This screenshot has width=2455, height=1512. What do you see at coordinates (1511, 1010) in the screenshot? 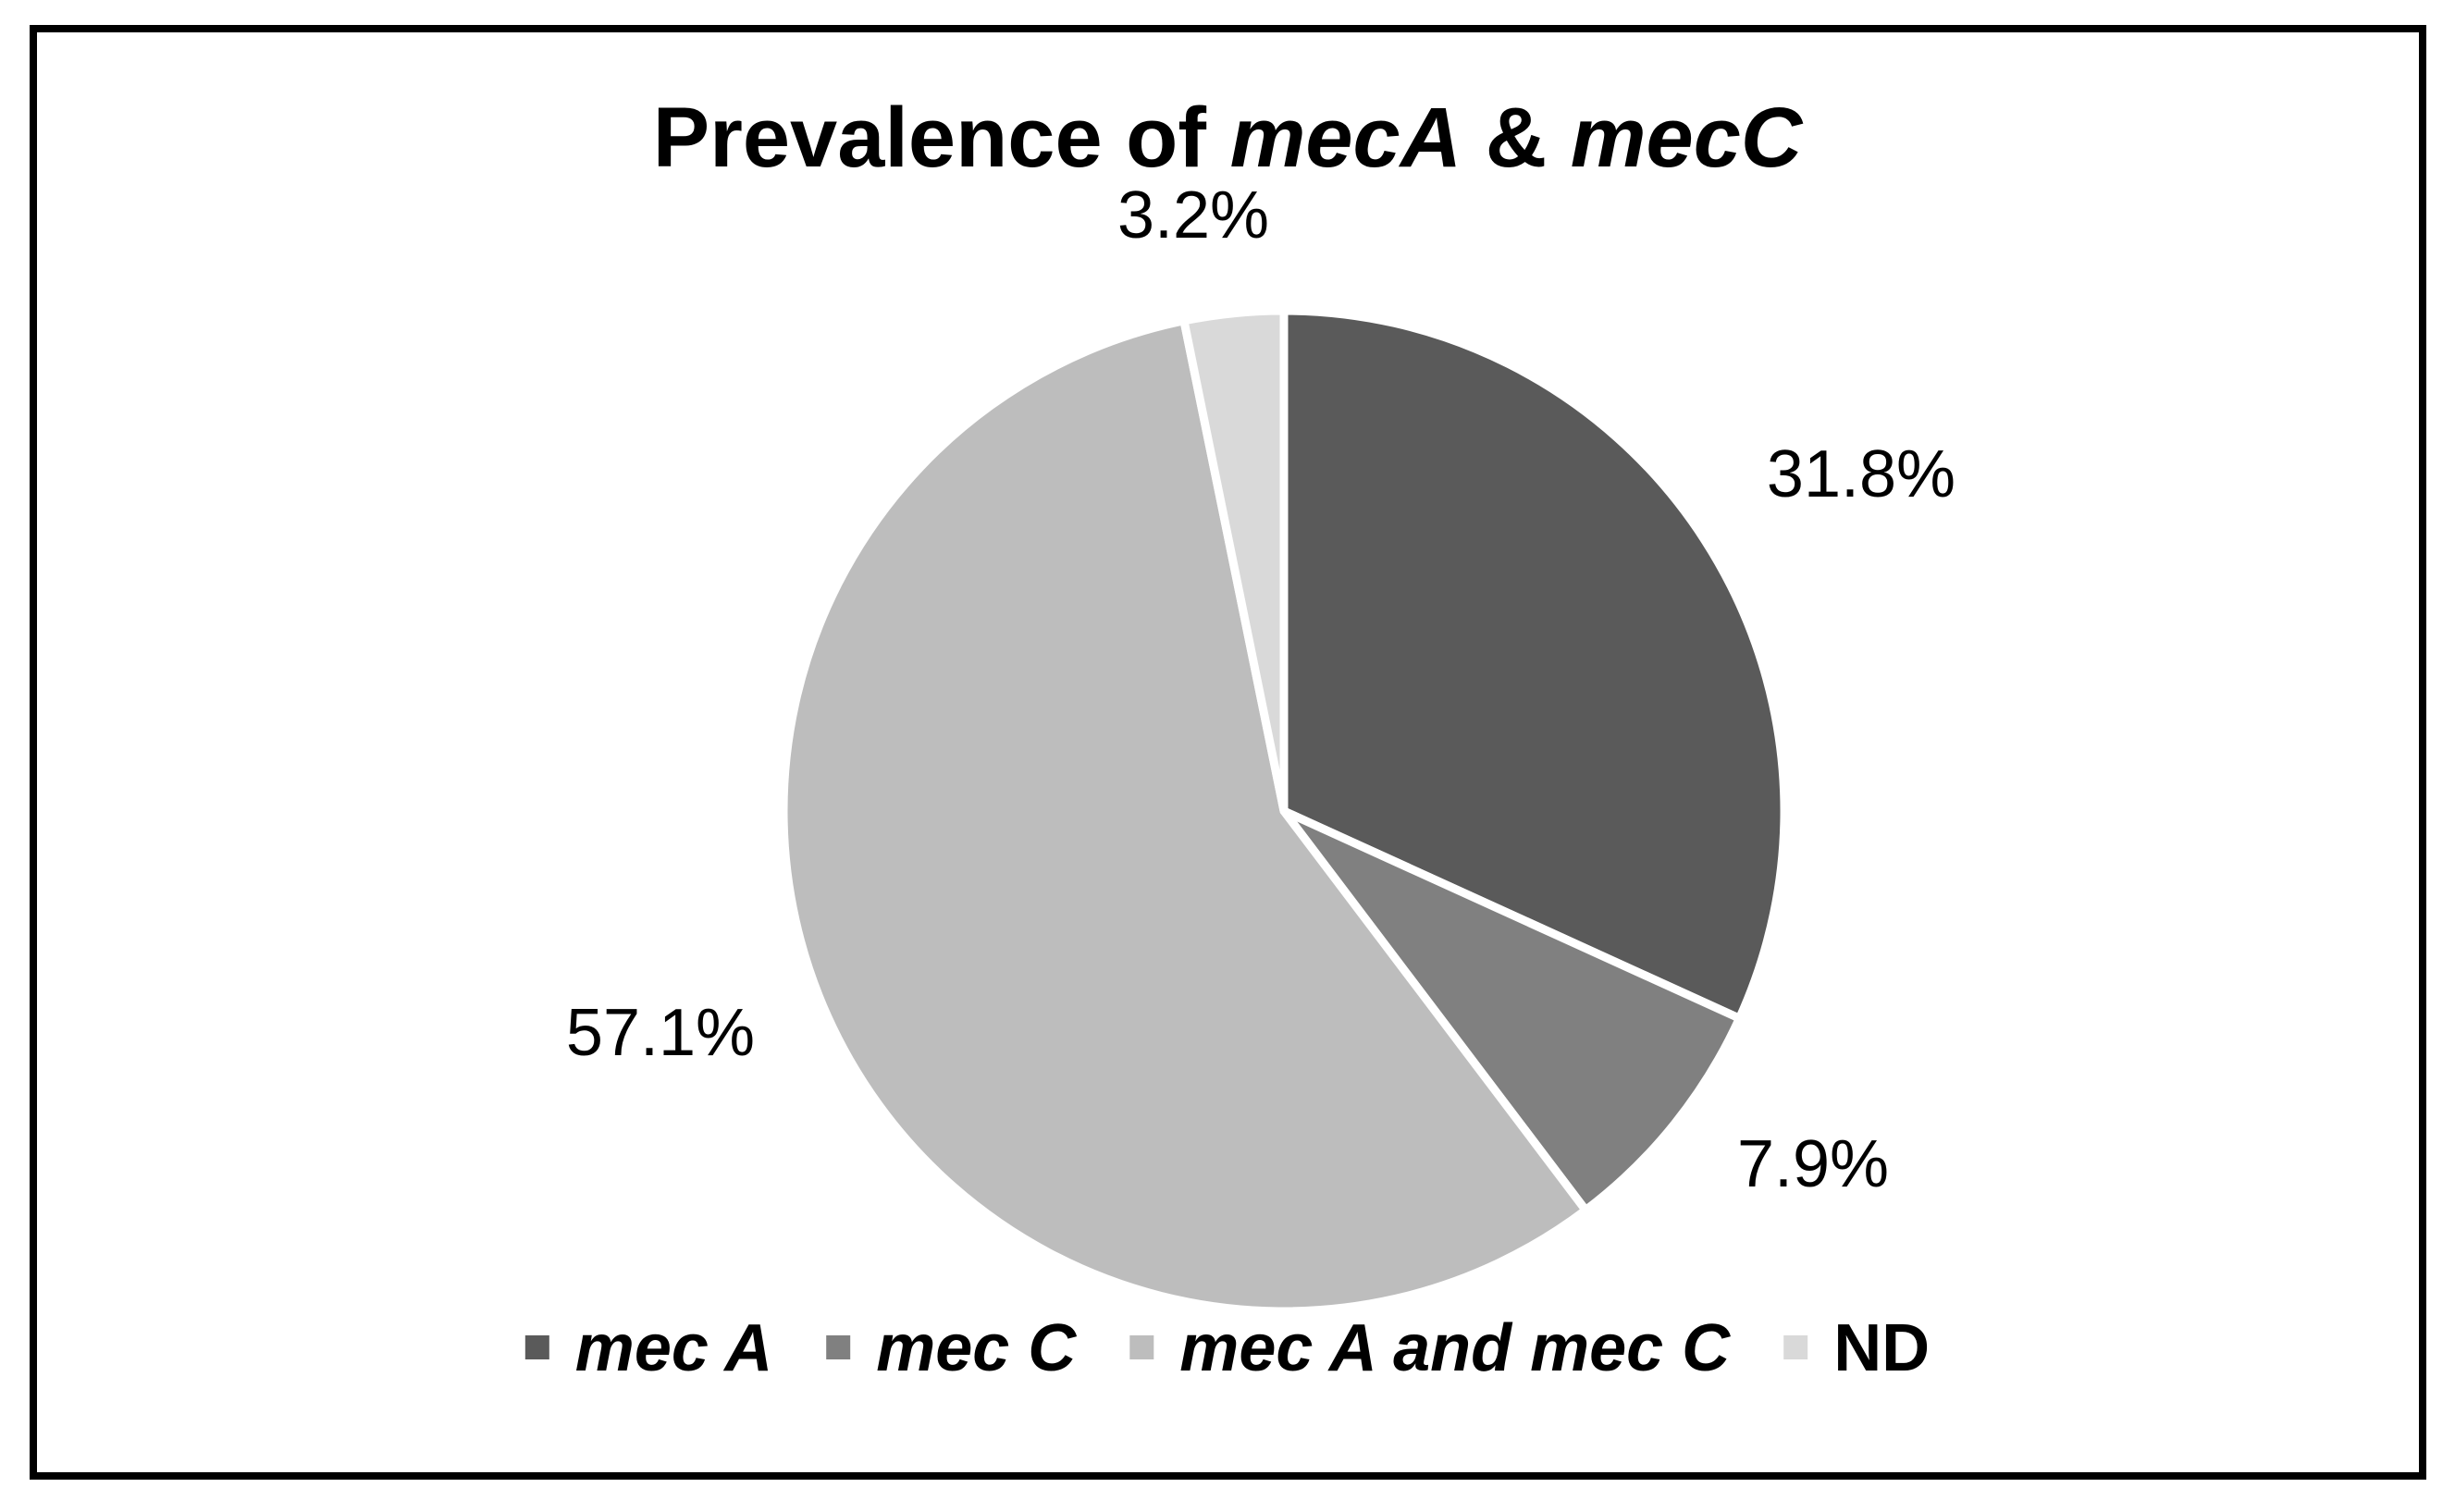
I see `pie-slice-mec-c` at bounding box center [1511, 1010].